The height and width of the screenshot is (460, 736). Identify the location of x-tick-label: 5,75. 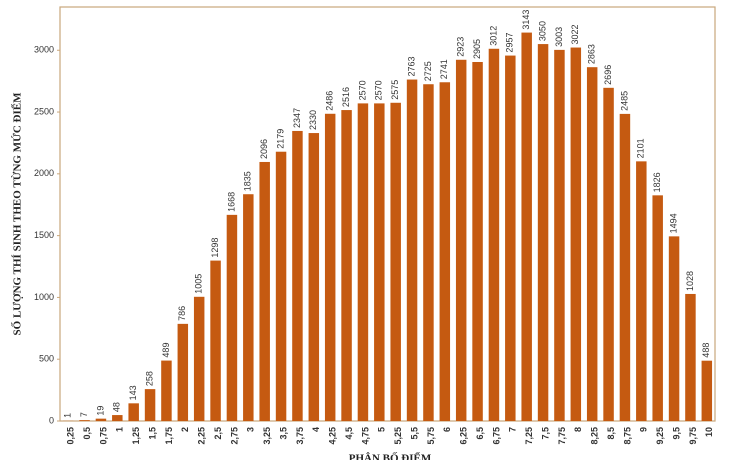
(431, 436).